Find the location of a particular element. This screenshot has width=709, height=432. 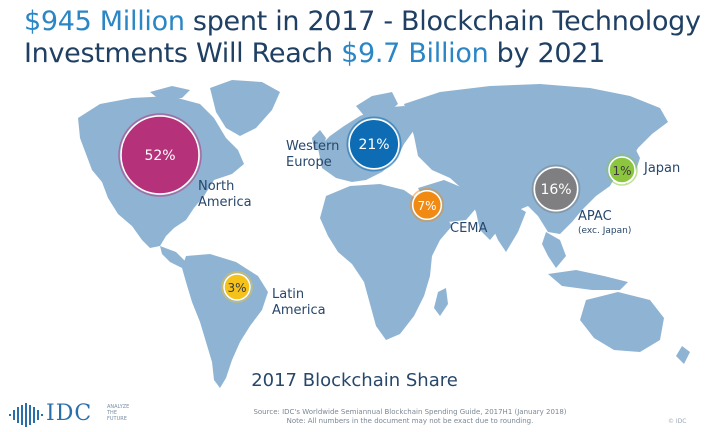

madagascar-shape is located at coordinates (441, 302).